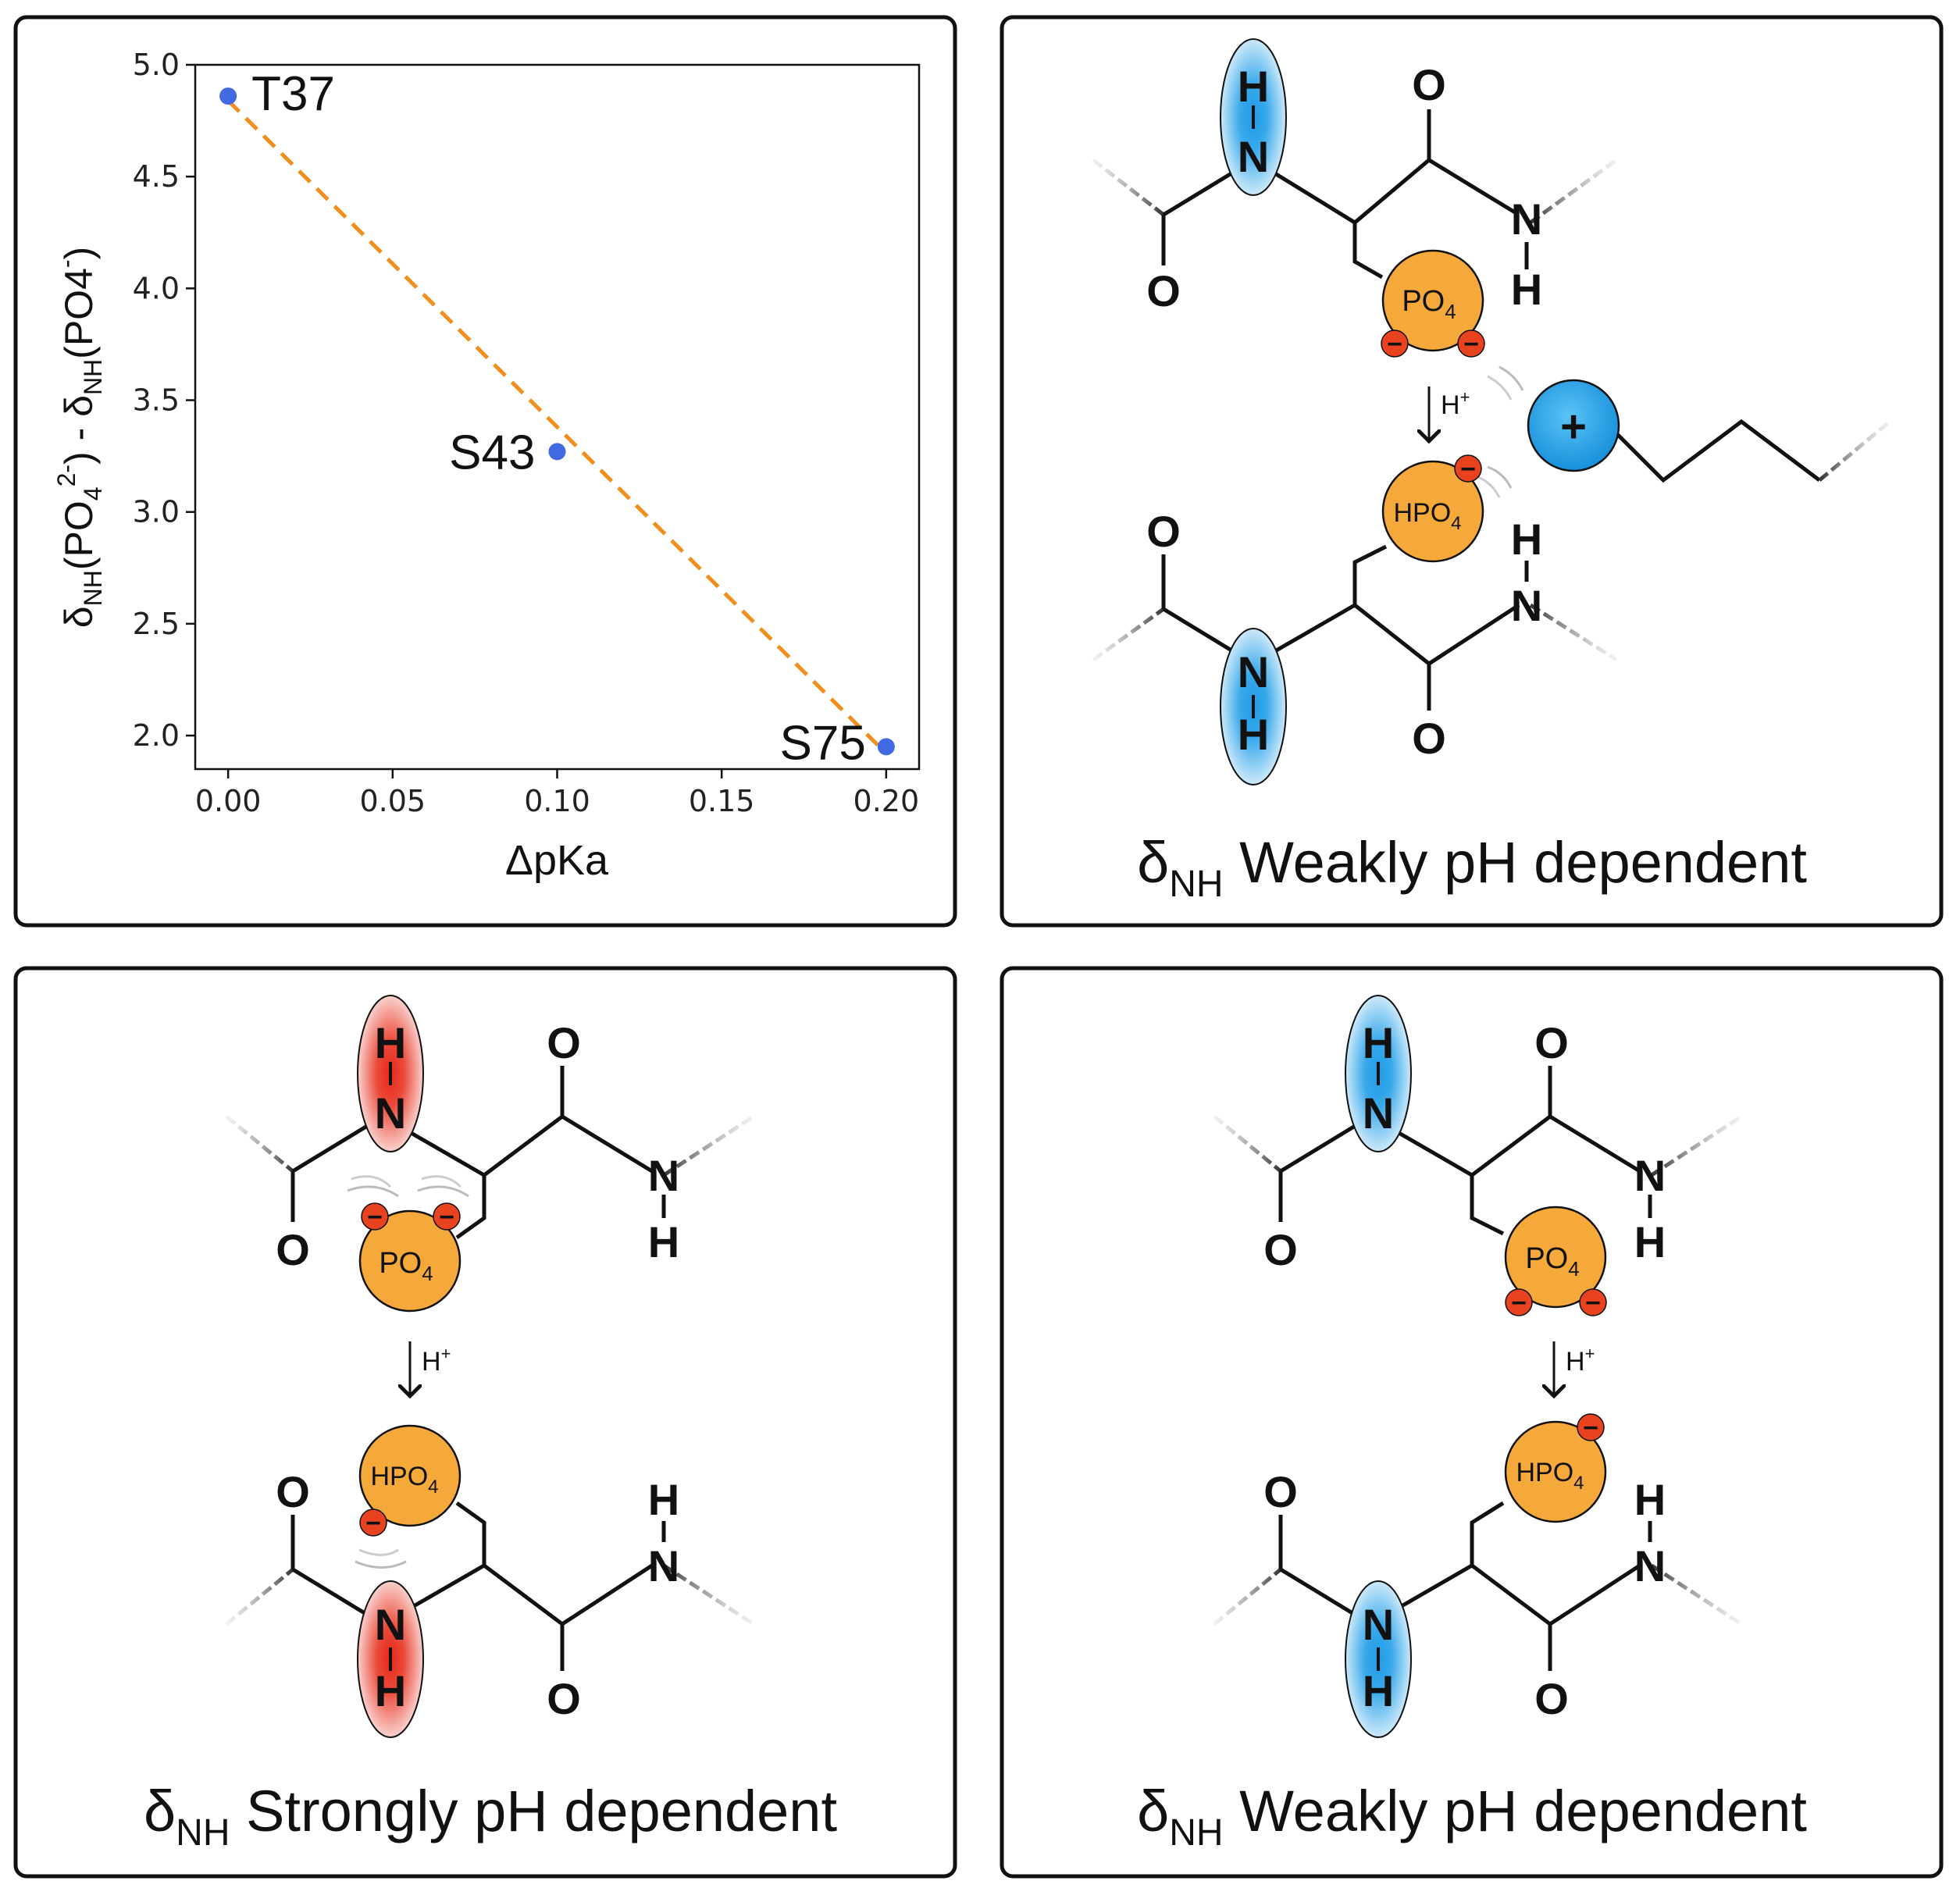  Describe the element at coordinates (160, 1811) in the screenshot. I see `caption-delta: δ` at that location.